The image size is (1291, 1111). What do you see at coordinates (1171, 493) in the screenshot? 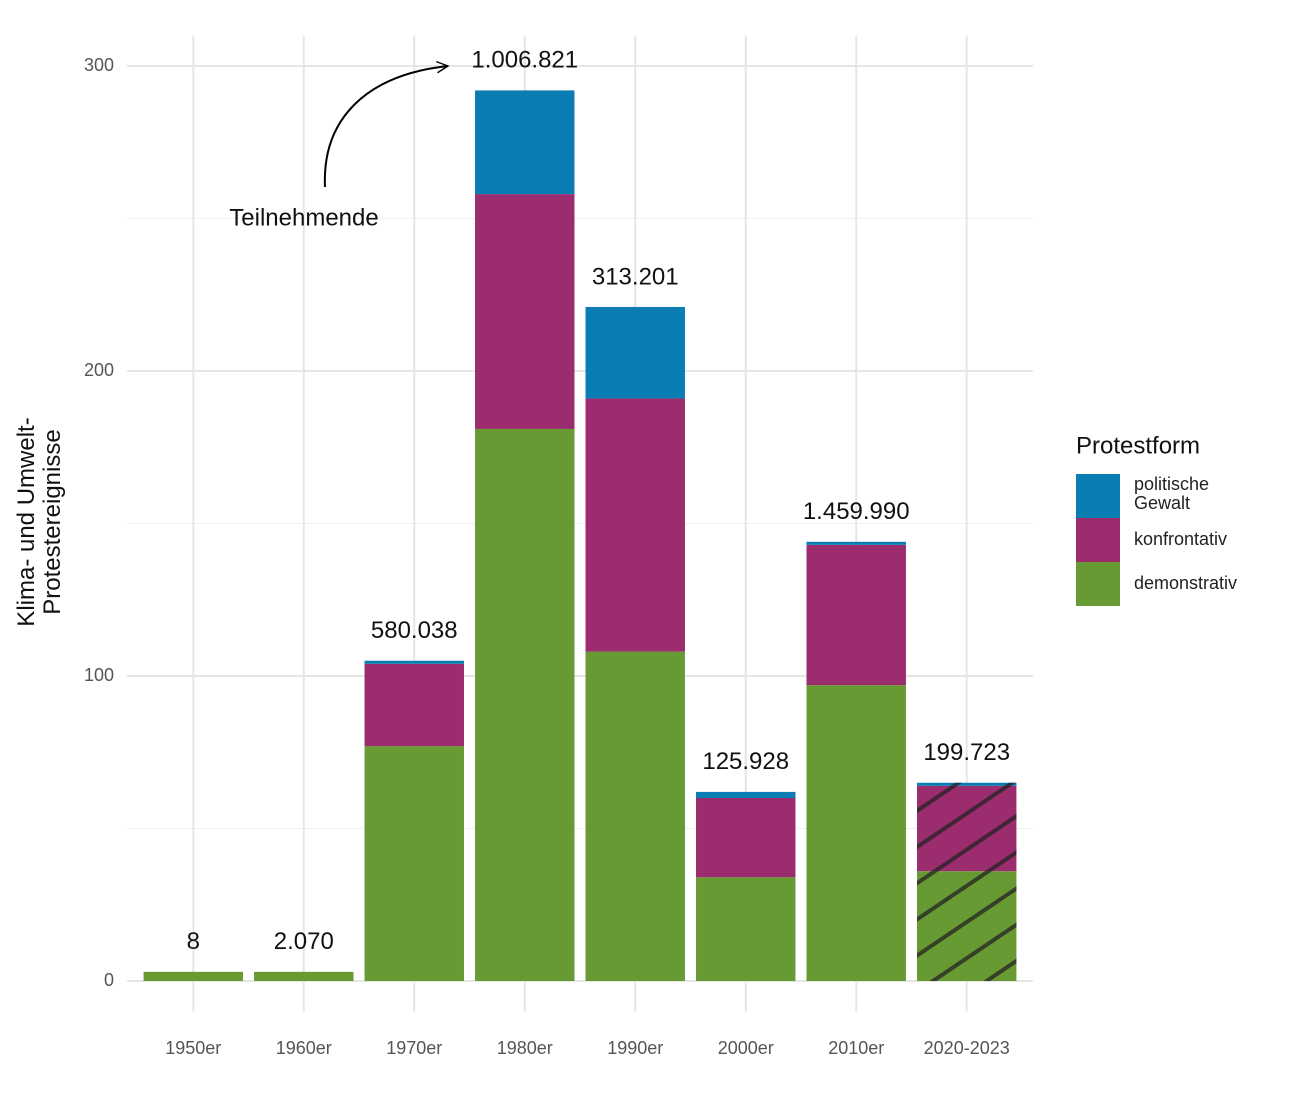
I see `legend-label: politische Gewalt` at bounding box center [1171, 493].